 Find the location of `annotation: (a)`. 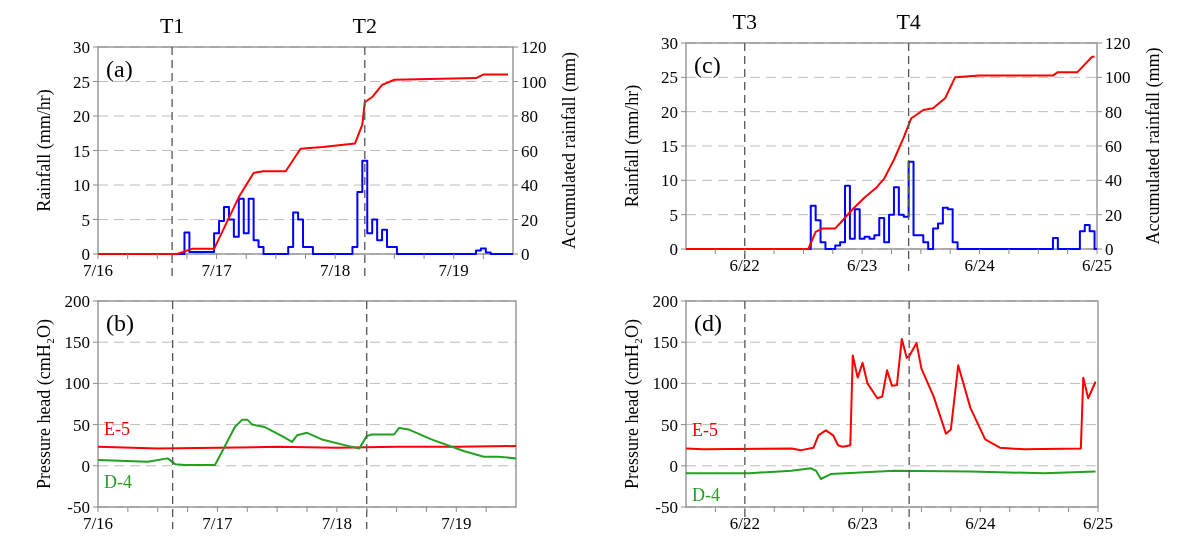

annotation: (a) is located at coordinates (119, 69).